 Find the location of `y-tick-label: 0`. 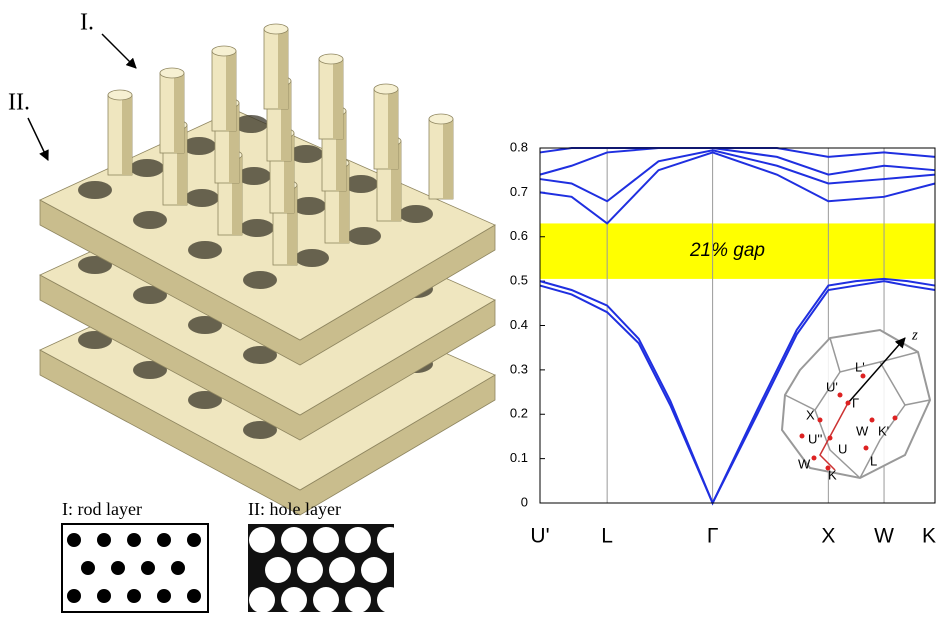

y-tick-label: 0 is located at coordinates (524, 501).